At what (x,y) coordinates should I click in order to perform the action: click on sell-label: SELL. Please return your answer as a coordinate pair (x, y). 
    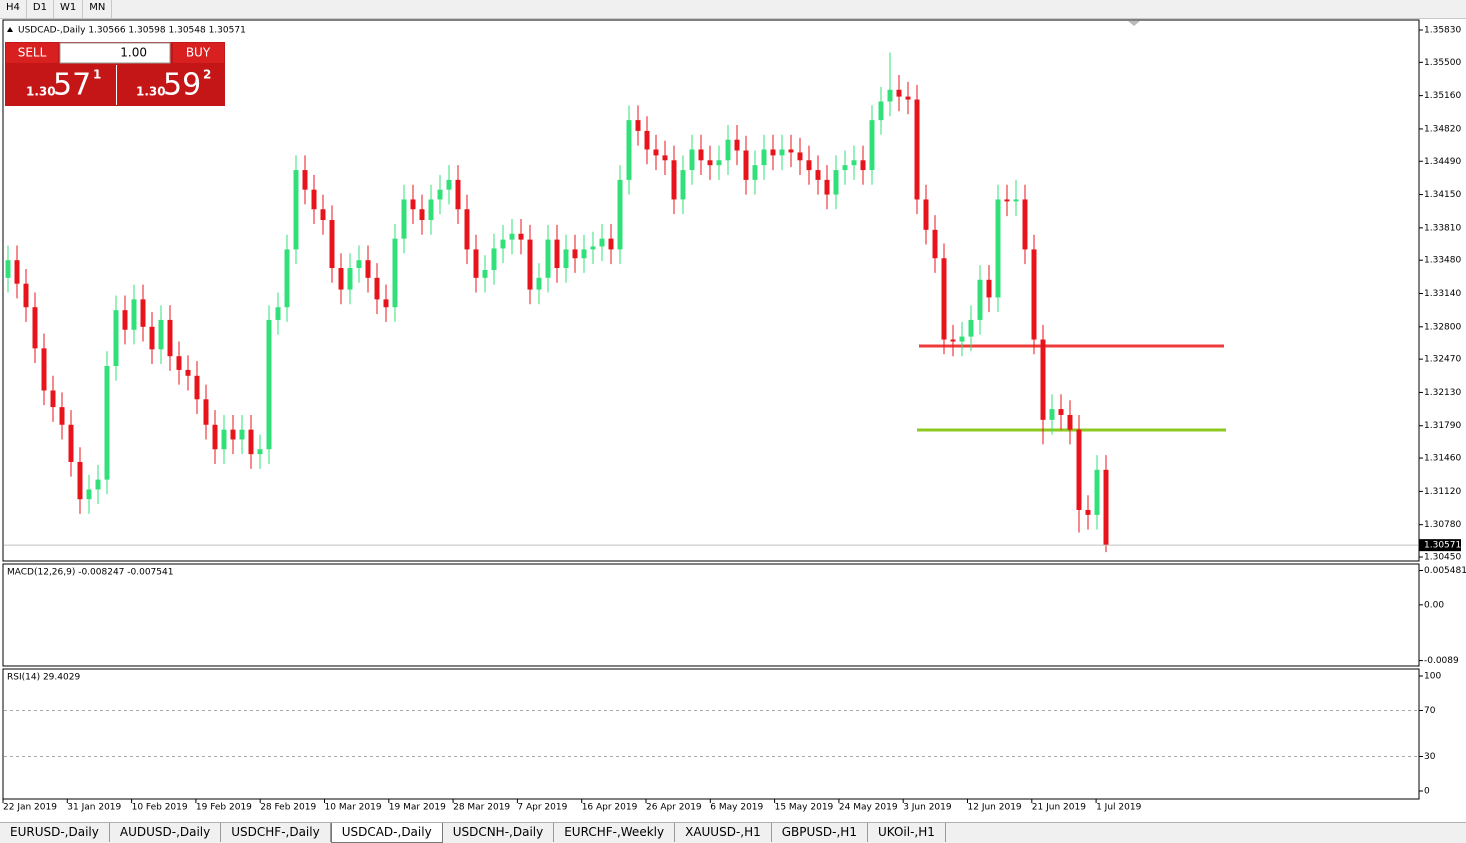
    Looking at the image, I should click on (32, 53).